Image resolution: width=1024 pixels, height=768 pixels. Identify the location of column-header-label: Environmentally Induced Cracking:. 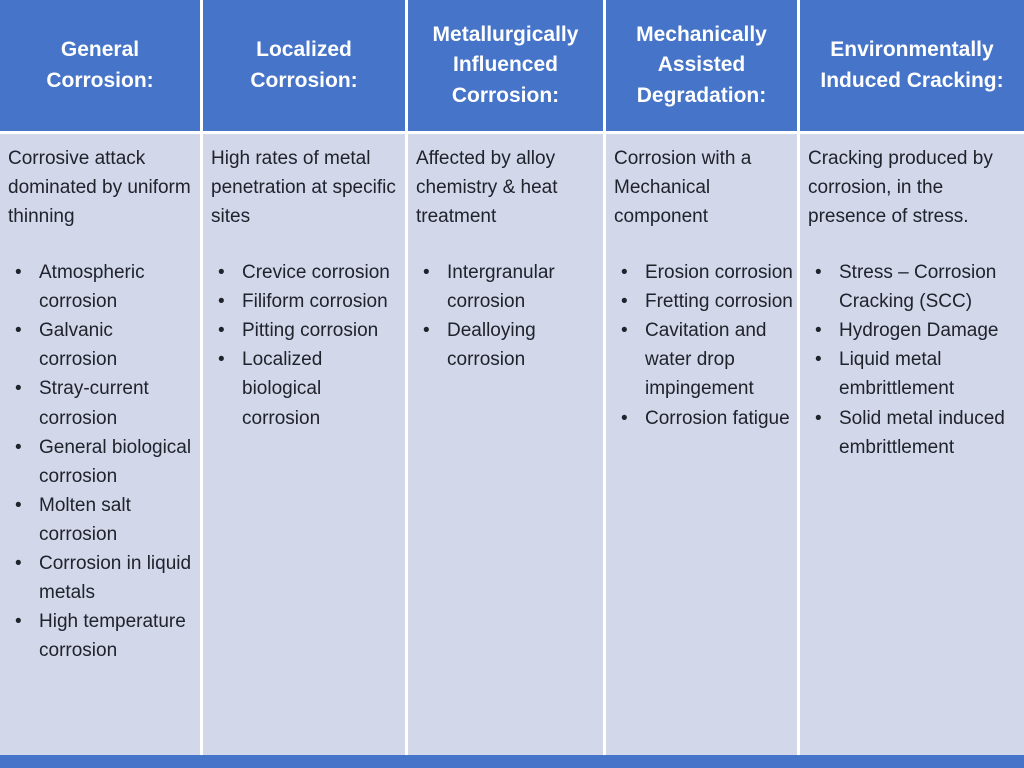
(912, 65).